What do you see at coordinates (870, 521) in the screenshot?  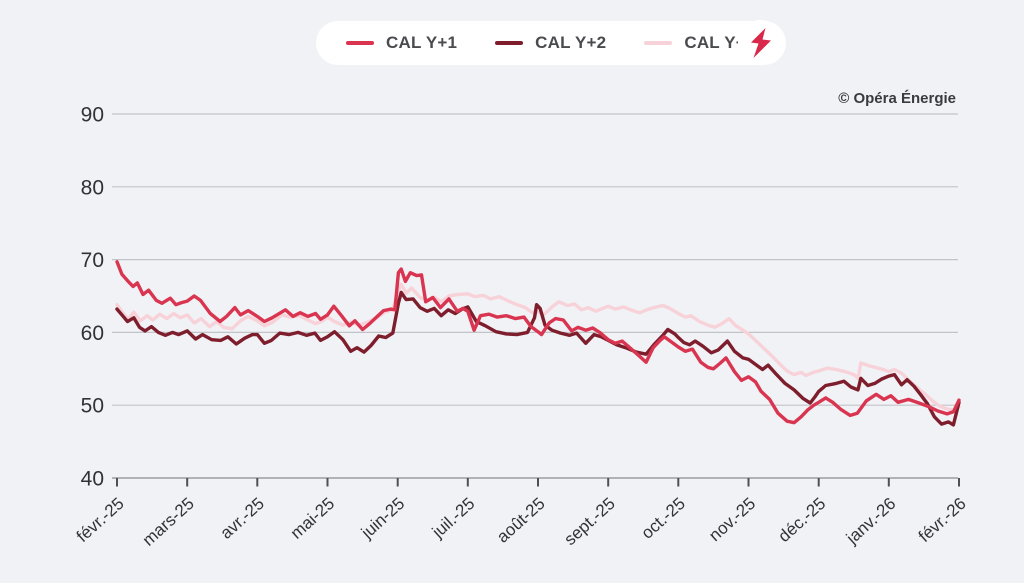 I see `x-axis-tick-label: janv.-26` at bounding box center [870, 521].